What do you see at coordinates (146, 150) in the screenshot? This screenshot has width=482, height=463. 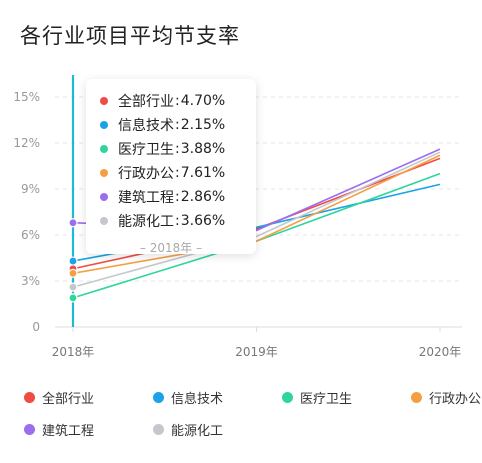 I see `tooltip-series-name: 医疗卫生` at bounding box center [146, 150].